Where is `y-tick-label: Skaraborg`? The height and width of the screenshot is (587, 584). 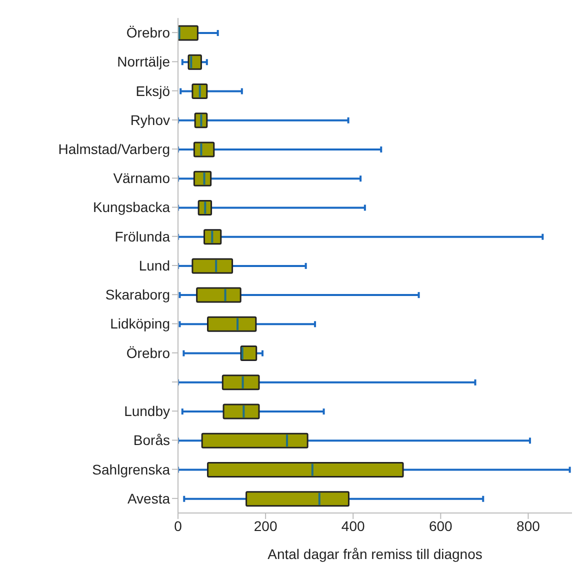
y-tick-label: Skaraborg is located at coordinates (137, 294).